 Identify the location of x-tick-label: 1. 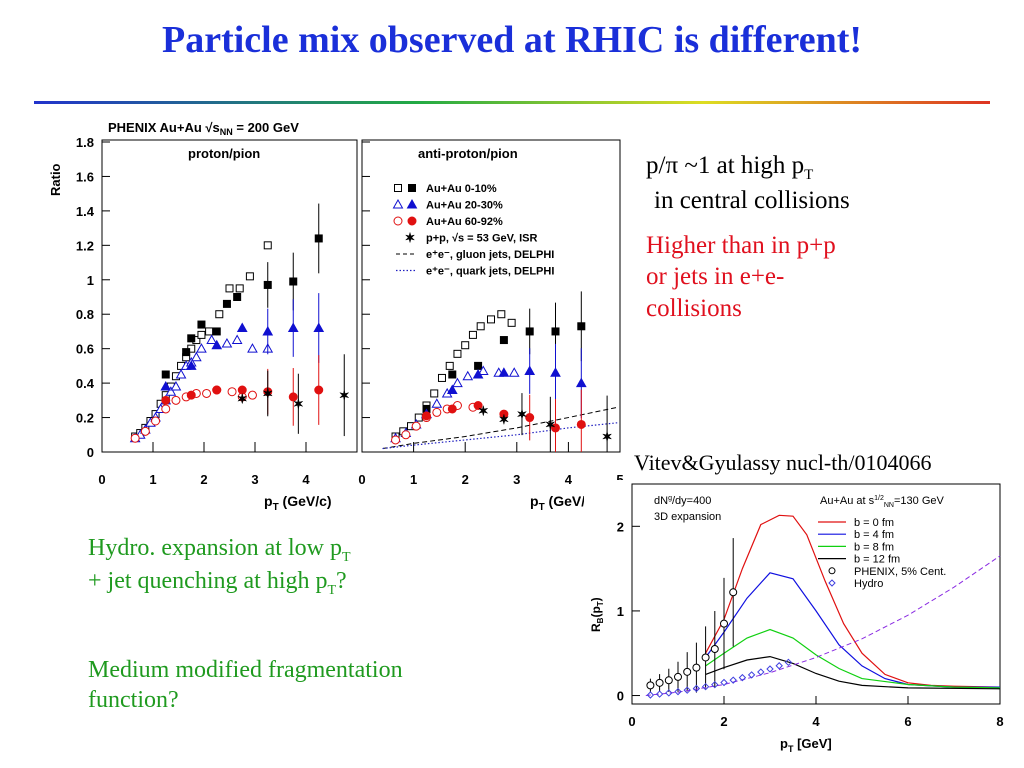
(413, 479).